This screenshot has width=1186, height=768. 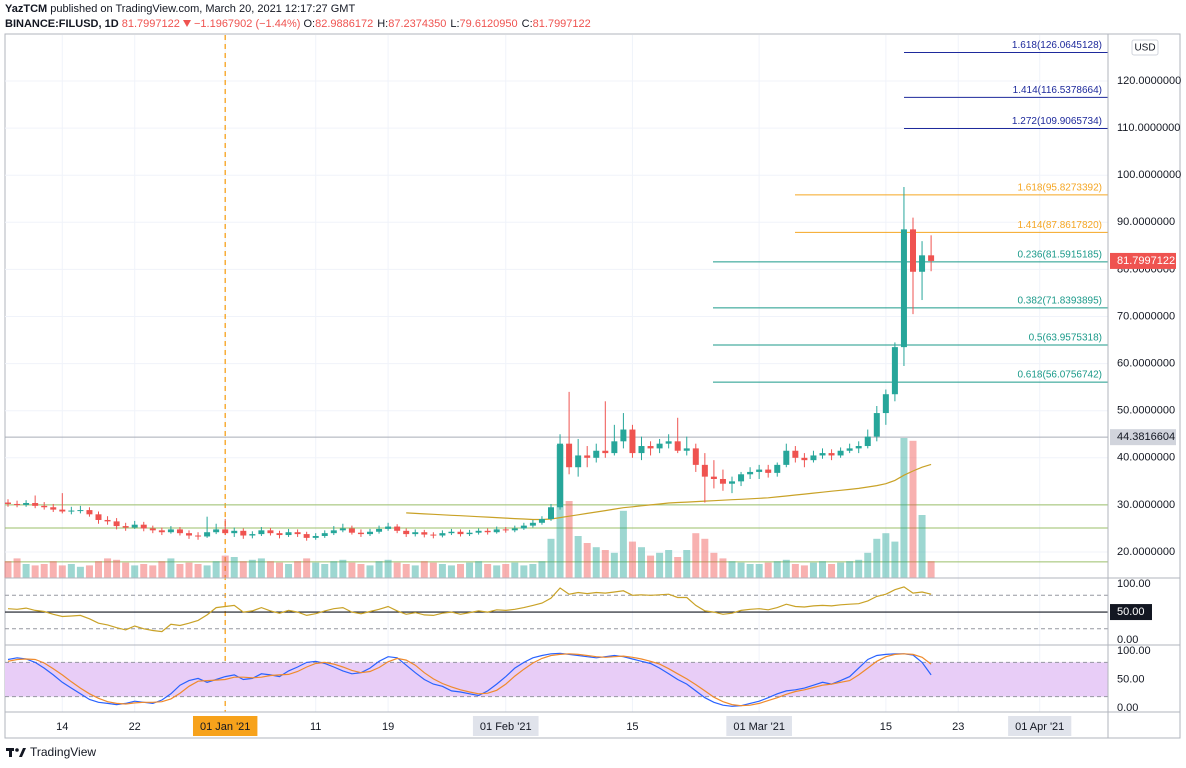 I want to click on y-tick-label: 100.0000000, so click(x=1149, y=175).